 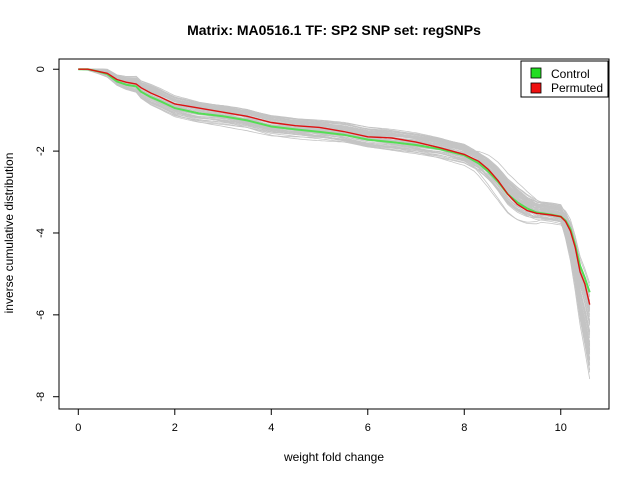 I want to click on legend-swatch-control, so click(x=536, y=73).